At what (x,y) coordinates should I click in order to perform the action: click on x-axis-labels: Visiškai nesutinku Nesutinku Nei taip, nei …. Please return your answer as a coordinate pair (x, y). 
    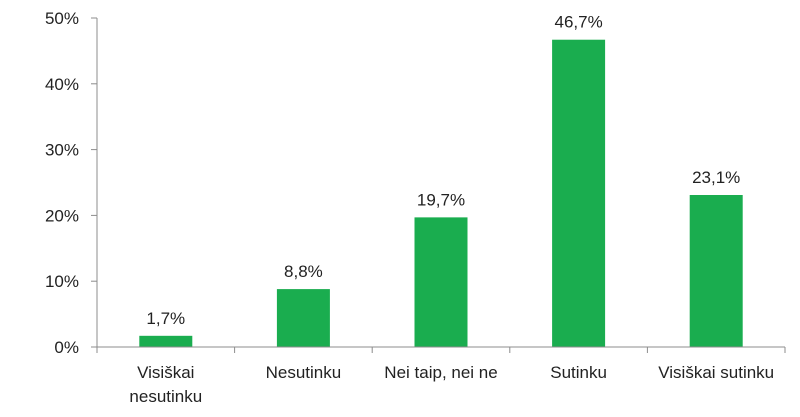
    Looking at the image, I should click on (441, 376).